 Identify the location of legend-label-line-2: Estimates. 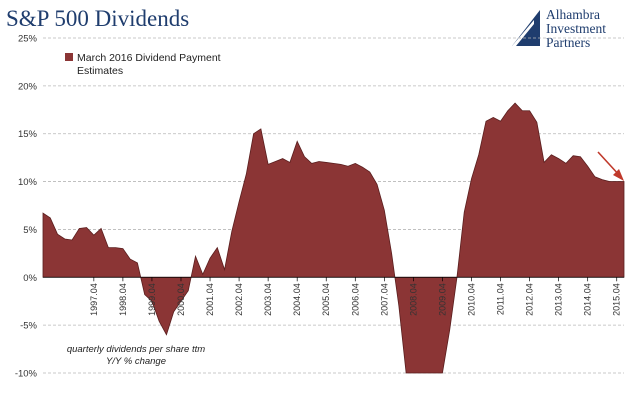
(100, 71).